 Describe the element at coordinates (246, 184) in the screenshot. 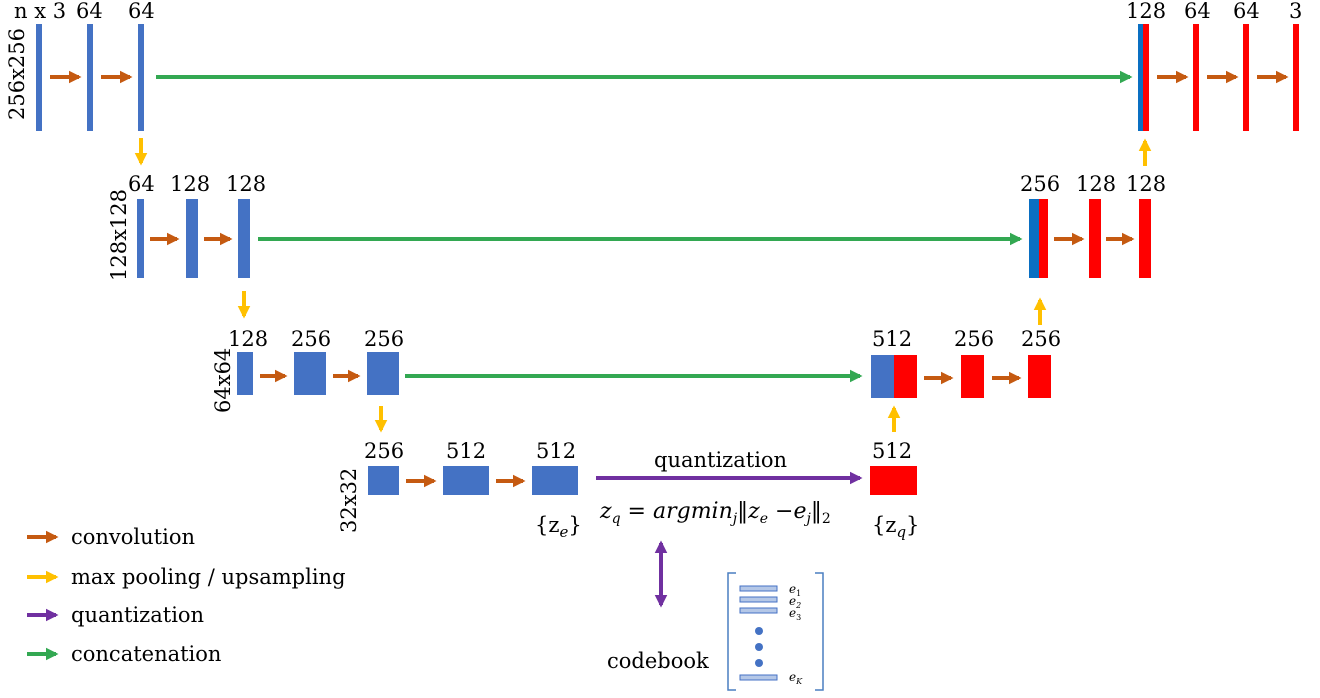

I see `level-2-enc-label-2: 128` at that location.